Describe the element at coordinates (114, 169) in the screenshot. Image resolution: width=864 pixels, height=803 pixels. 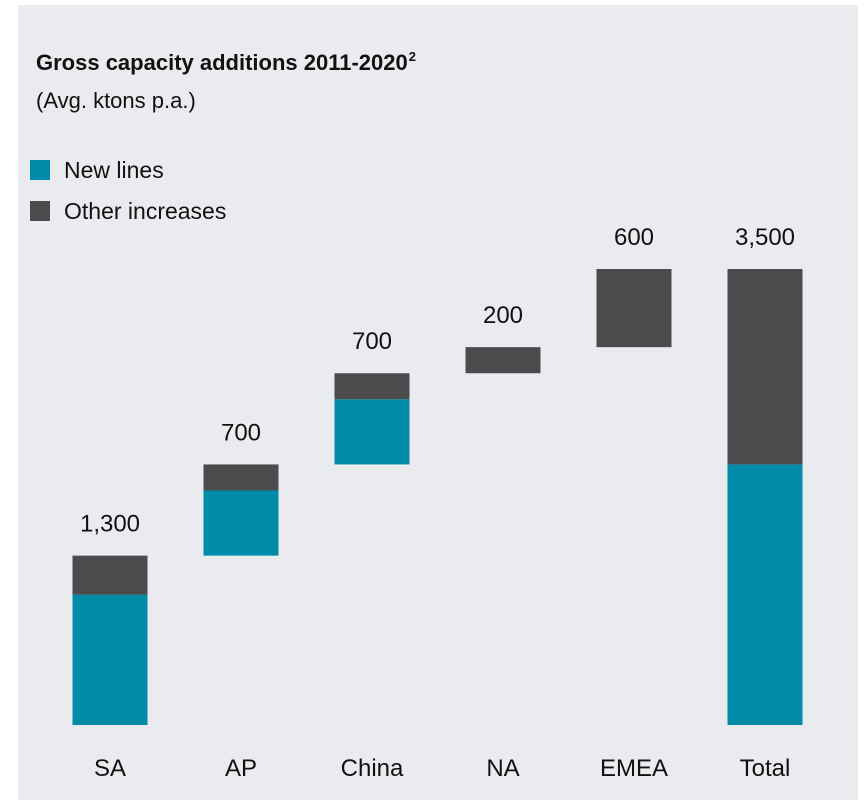
I see `legend-label-new-lines: New lines` at that location.